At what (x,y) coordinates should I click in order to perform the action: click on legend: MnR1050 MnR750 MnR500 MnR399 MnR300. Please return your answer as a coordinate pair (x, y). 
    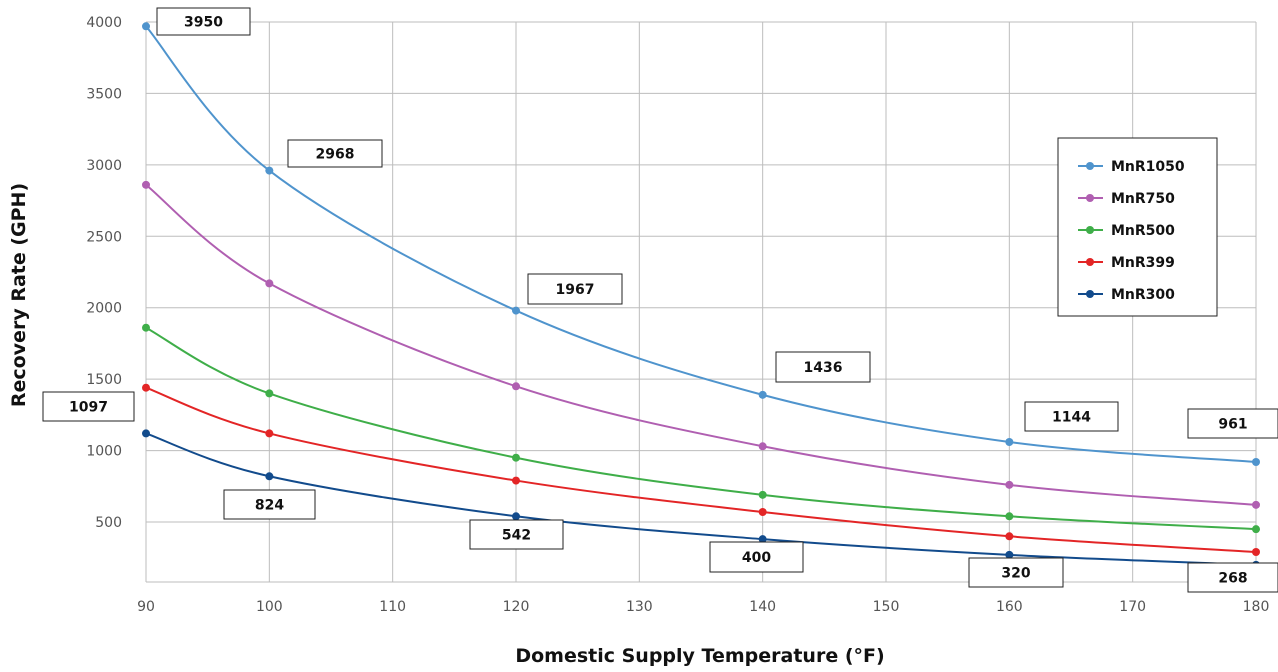
    Looking at the image, I should click on (1137, 227).